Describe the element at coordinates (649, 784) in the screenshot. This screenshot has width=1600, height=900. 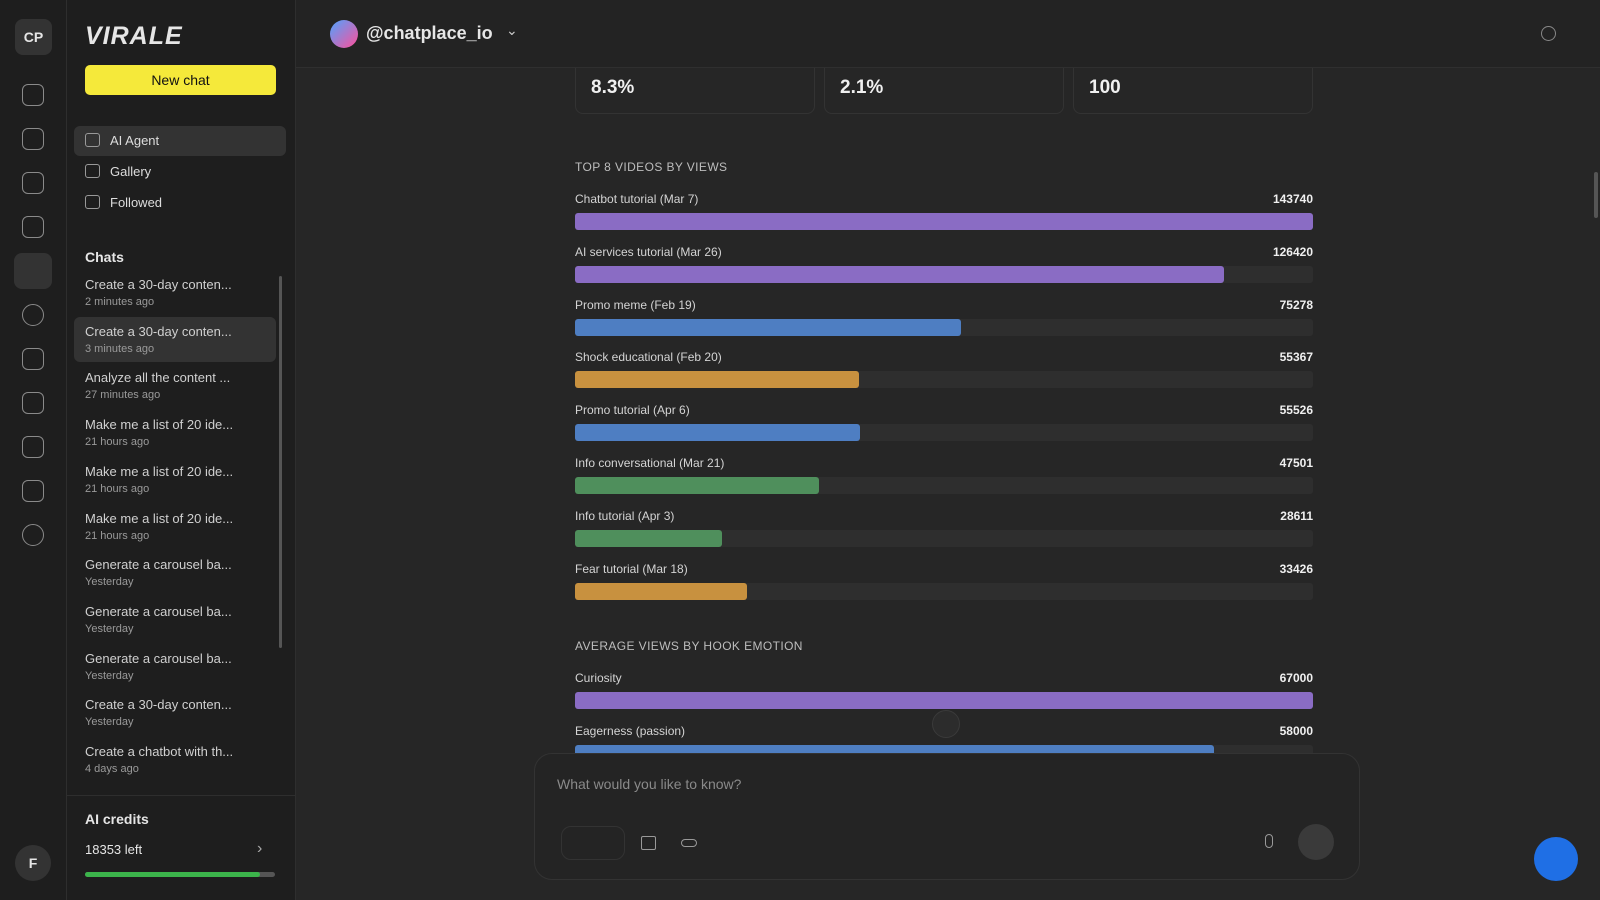
I see `input-placeholder: What would you like to know?` at that location.